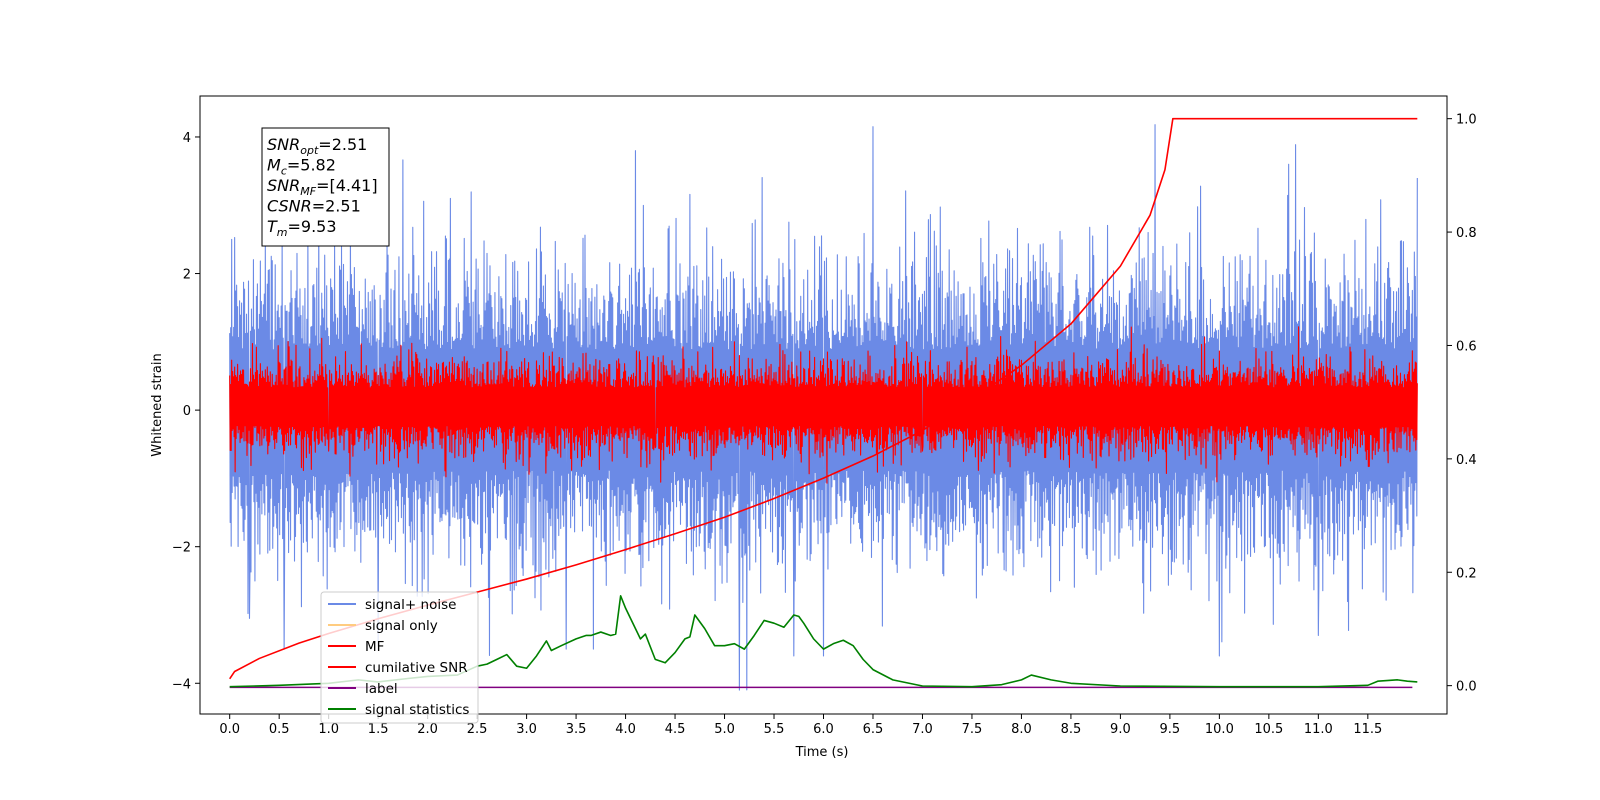 This screenshot has width=1600, height=800. What do you see at coordinates (1367, 729) in the screenshot?
I see `x-tick-label: 11.5` at bounding box center [1367, 729].